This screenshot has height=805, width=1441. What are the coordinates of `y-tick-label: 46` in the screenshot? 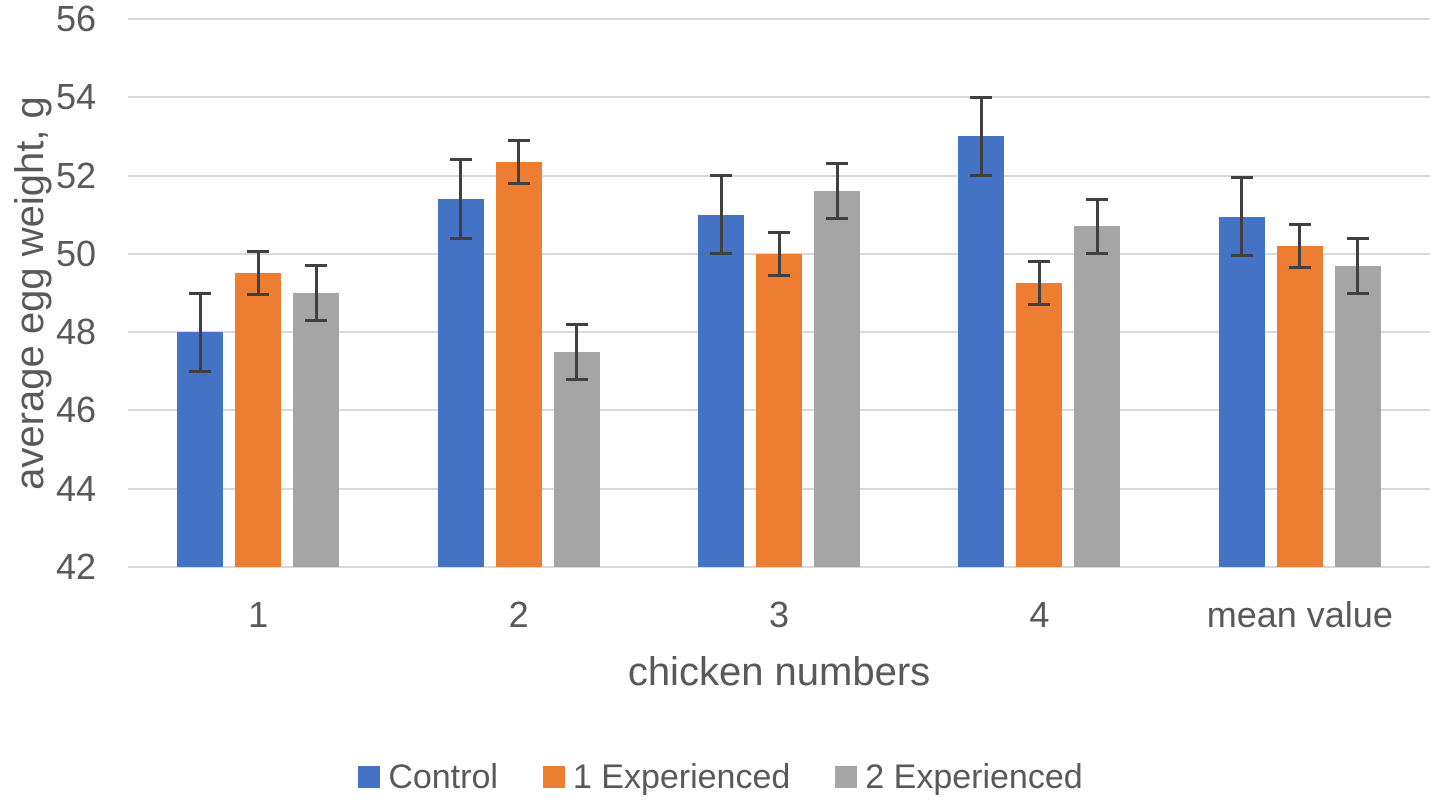 It's located at (75, 410).